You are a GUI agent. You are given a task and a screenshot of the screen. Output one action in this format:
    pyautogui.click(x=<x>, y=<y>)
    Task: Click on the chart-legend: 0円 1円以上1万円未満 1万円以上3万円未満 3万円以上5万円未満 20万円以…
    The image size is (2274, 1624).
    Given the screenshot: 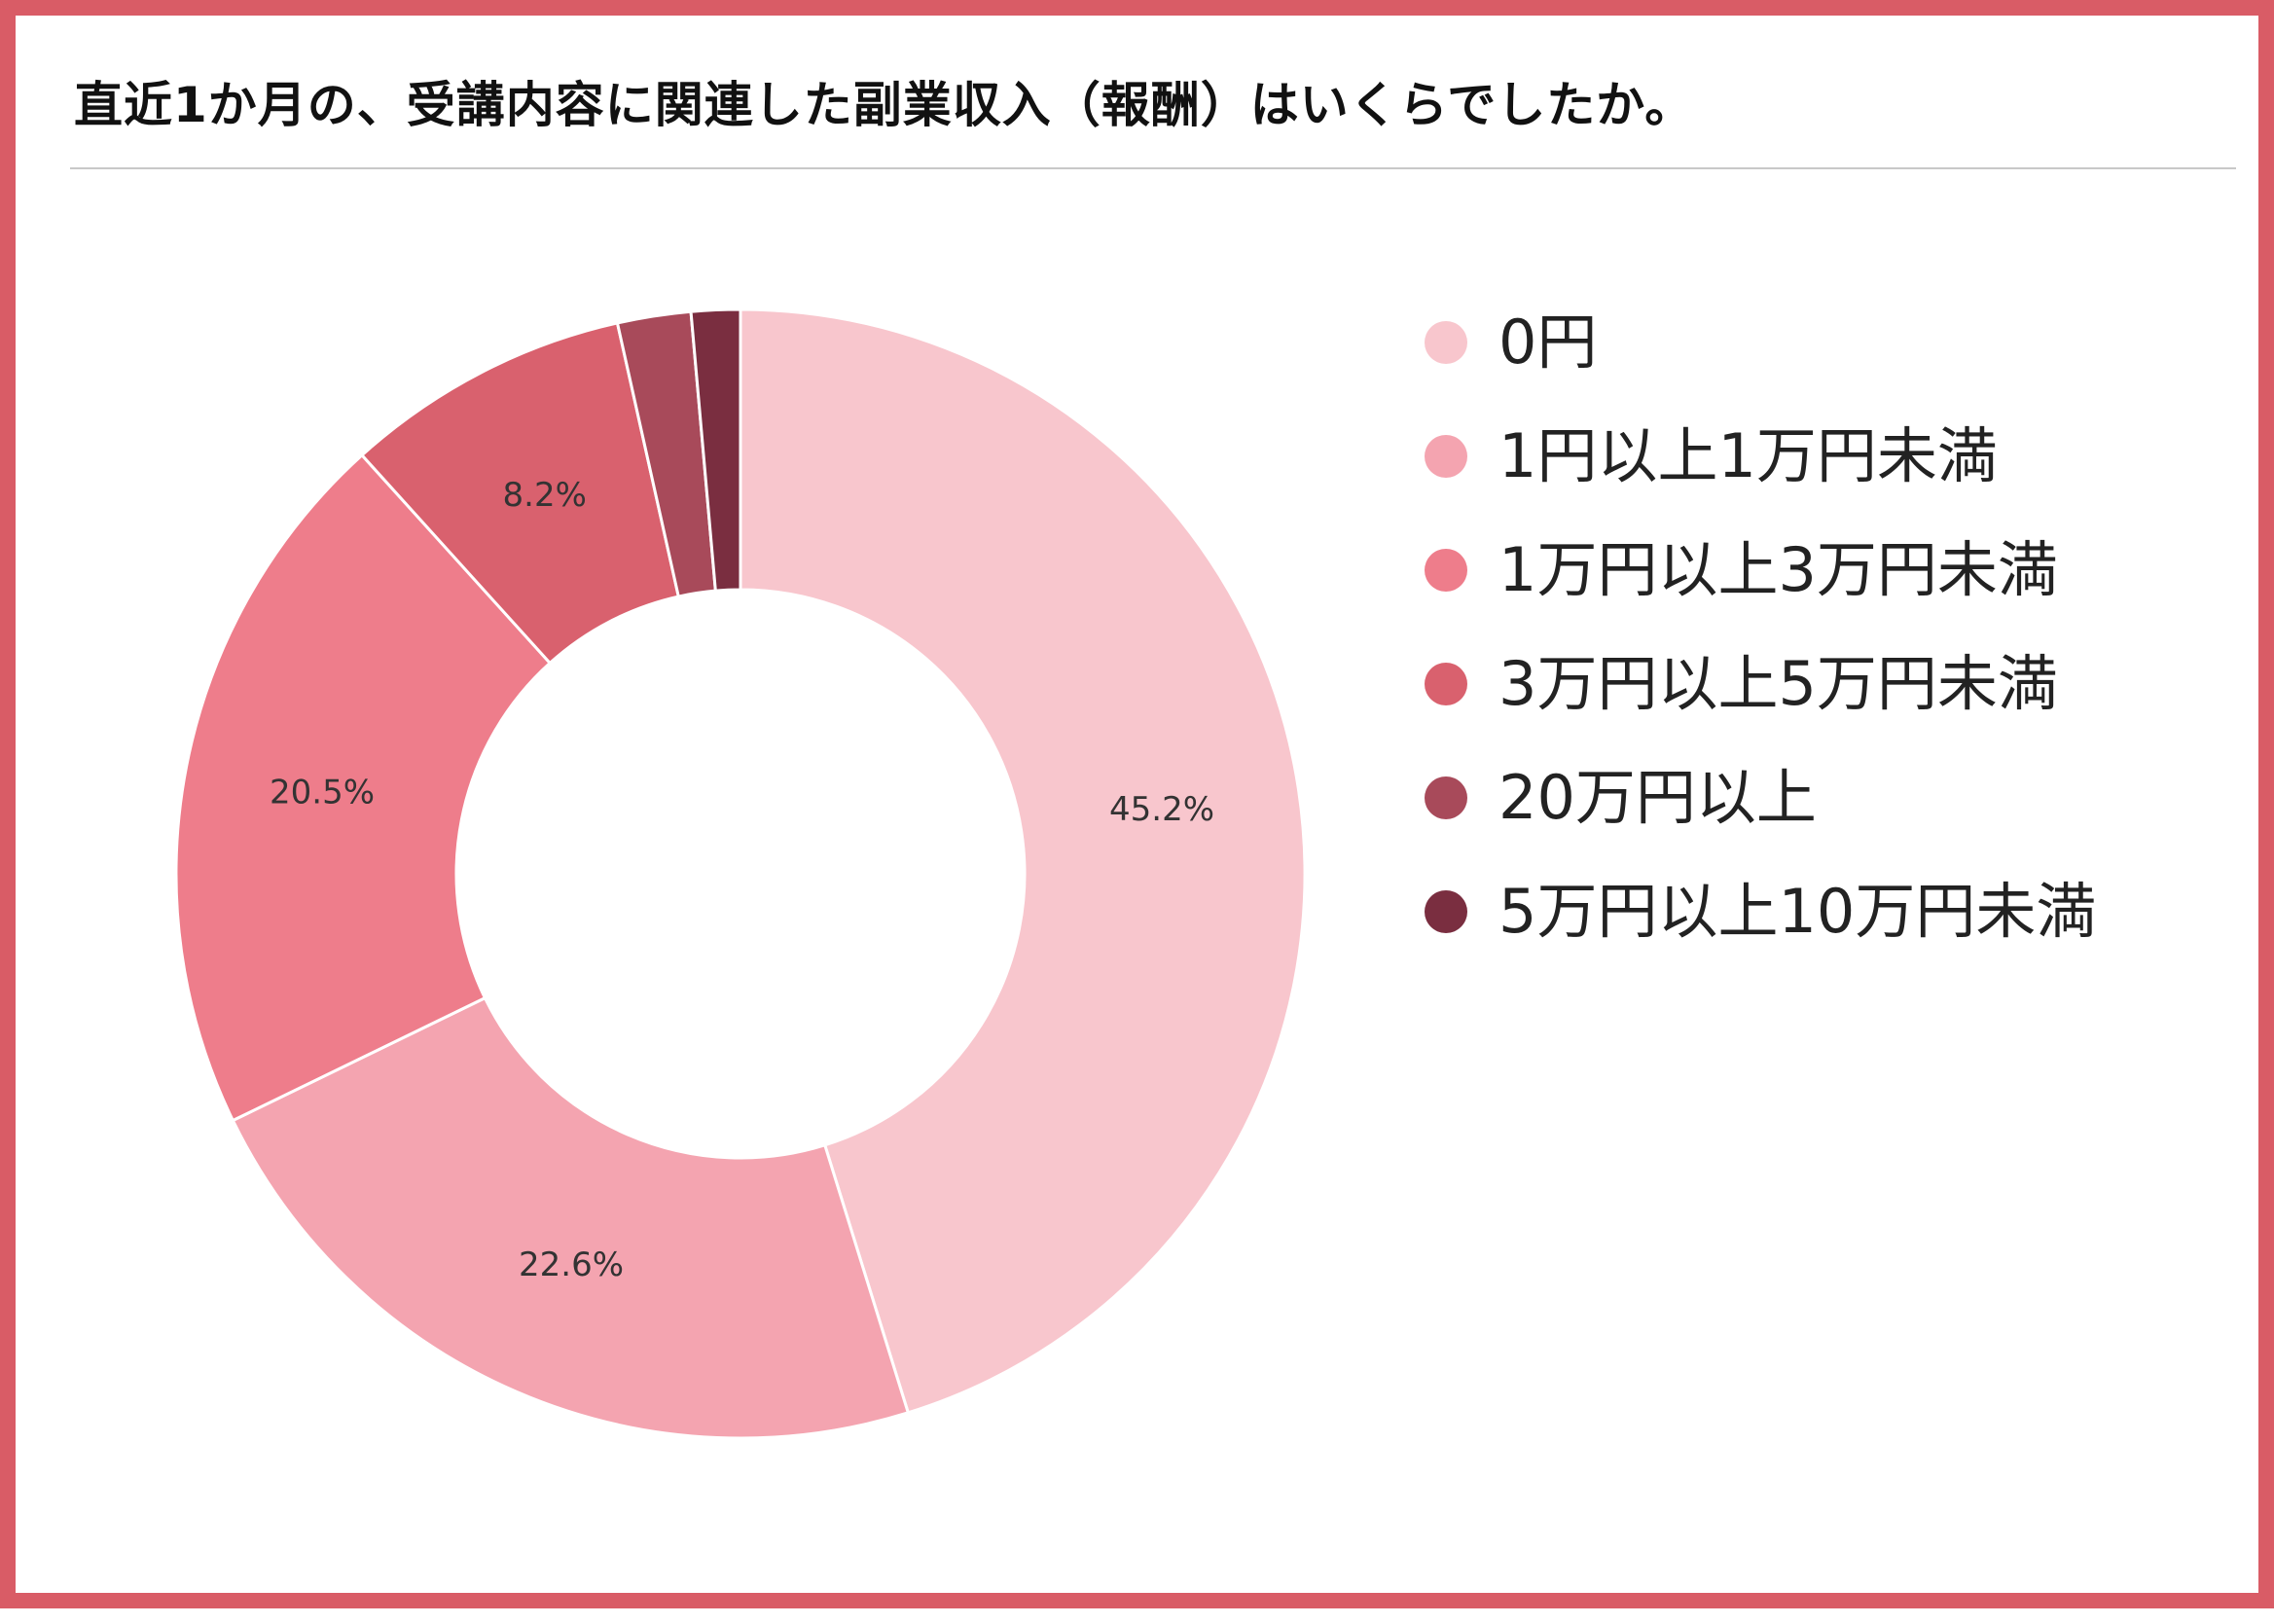 What is the action you would take?
    pyautogui.click(x=1760, y=639)
    